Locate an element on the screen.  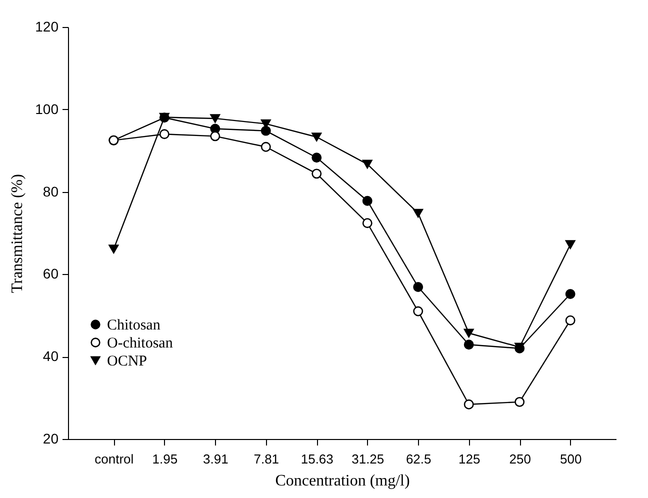
legend-label: O-chitosan is located at coordinates (140, 344).